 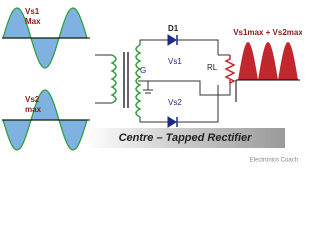 I want to click on transformer, so click(x=126, y=81).